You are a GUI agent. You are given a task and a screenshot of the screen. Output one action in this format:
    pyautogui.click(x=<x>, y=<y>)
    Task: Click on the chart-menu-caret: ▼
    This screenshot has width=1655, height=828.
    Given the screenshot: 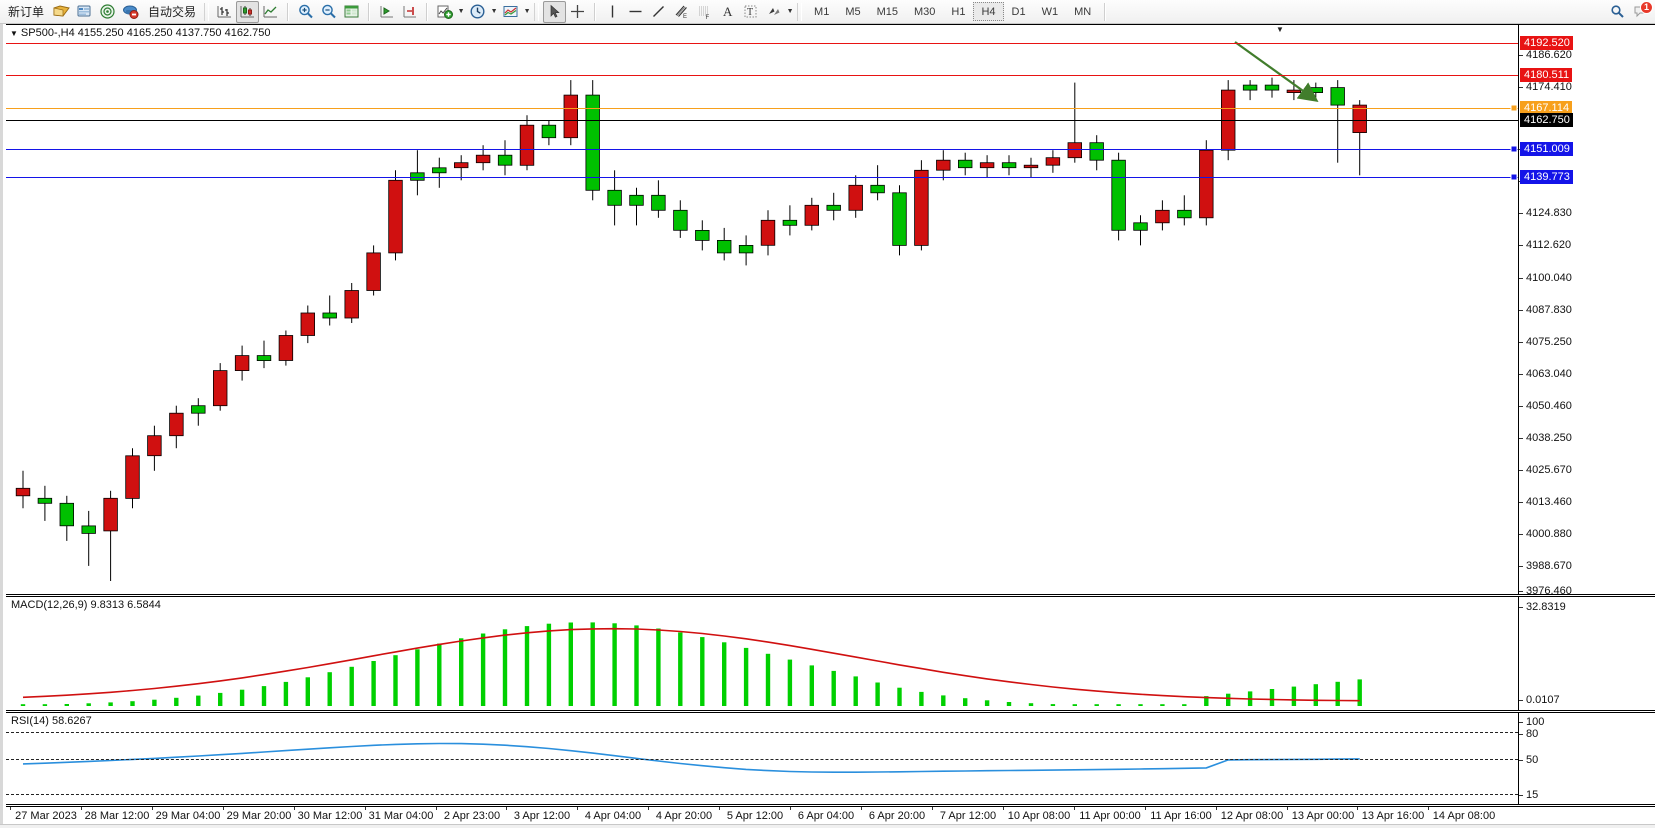 What is the action you would take?
    pyautogui.click(x=14, y=33)
    